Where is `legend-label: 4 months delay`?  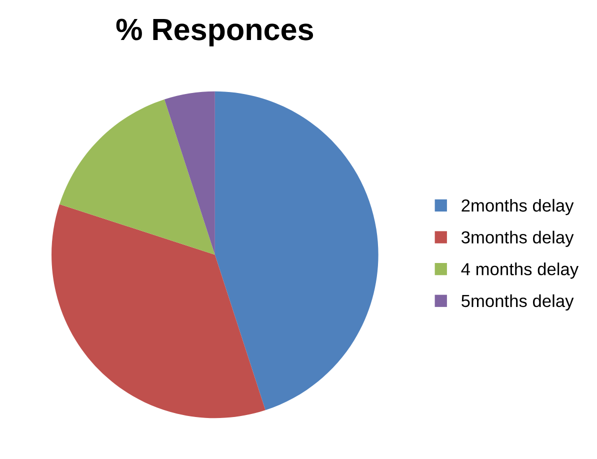 legend-label: 4 months delay is located at coordinates (520, 270).